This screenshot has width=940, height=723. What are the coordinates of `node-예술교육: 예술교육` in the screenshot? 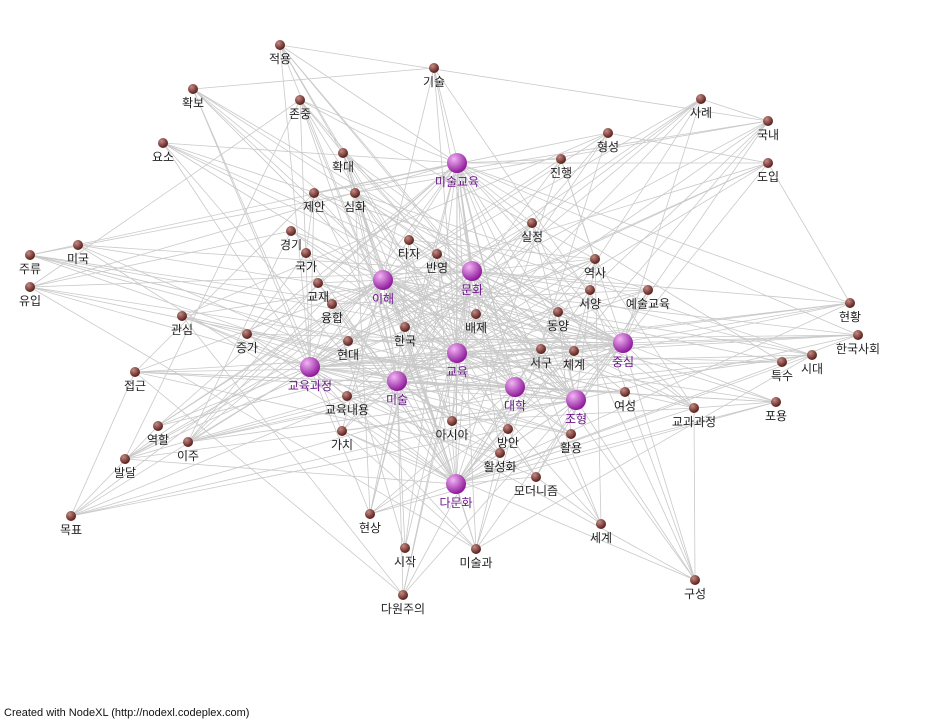 It's located at (648, 298).